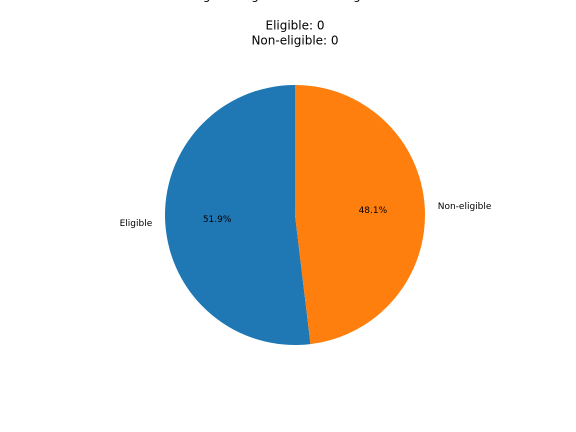  What do you see at coordinates (294, 26) in the screenshot?
I see `subtitle: Eligible: 0` at bounding box center [294, 26].